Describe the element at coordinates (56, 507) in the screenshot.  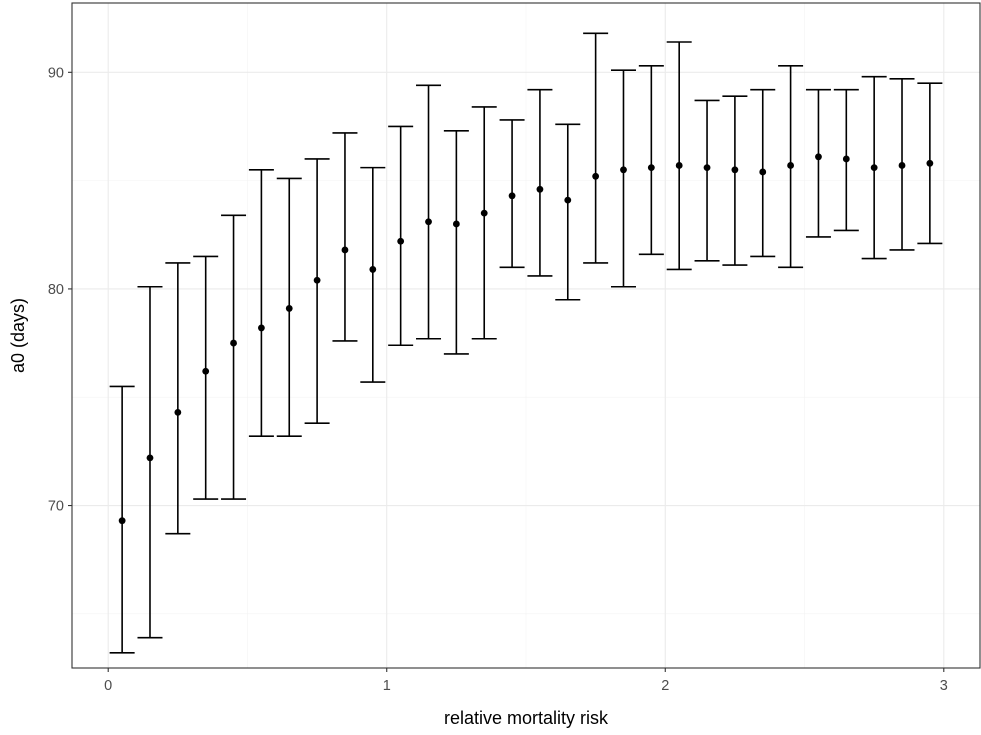
I see `y-tick-label: 70` at that location.